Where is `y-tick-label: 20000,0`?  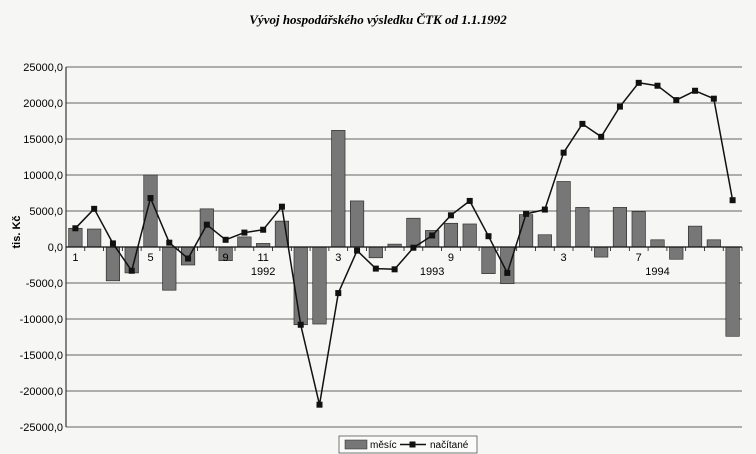
y-tick-label: 20000,0 is located at coordinates (43, 104).